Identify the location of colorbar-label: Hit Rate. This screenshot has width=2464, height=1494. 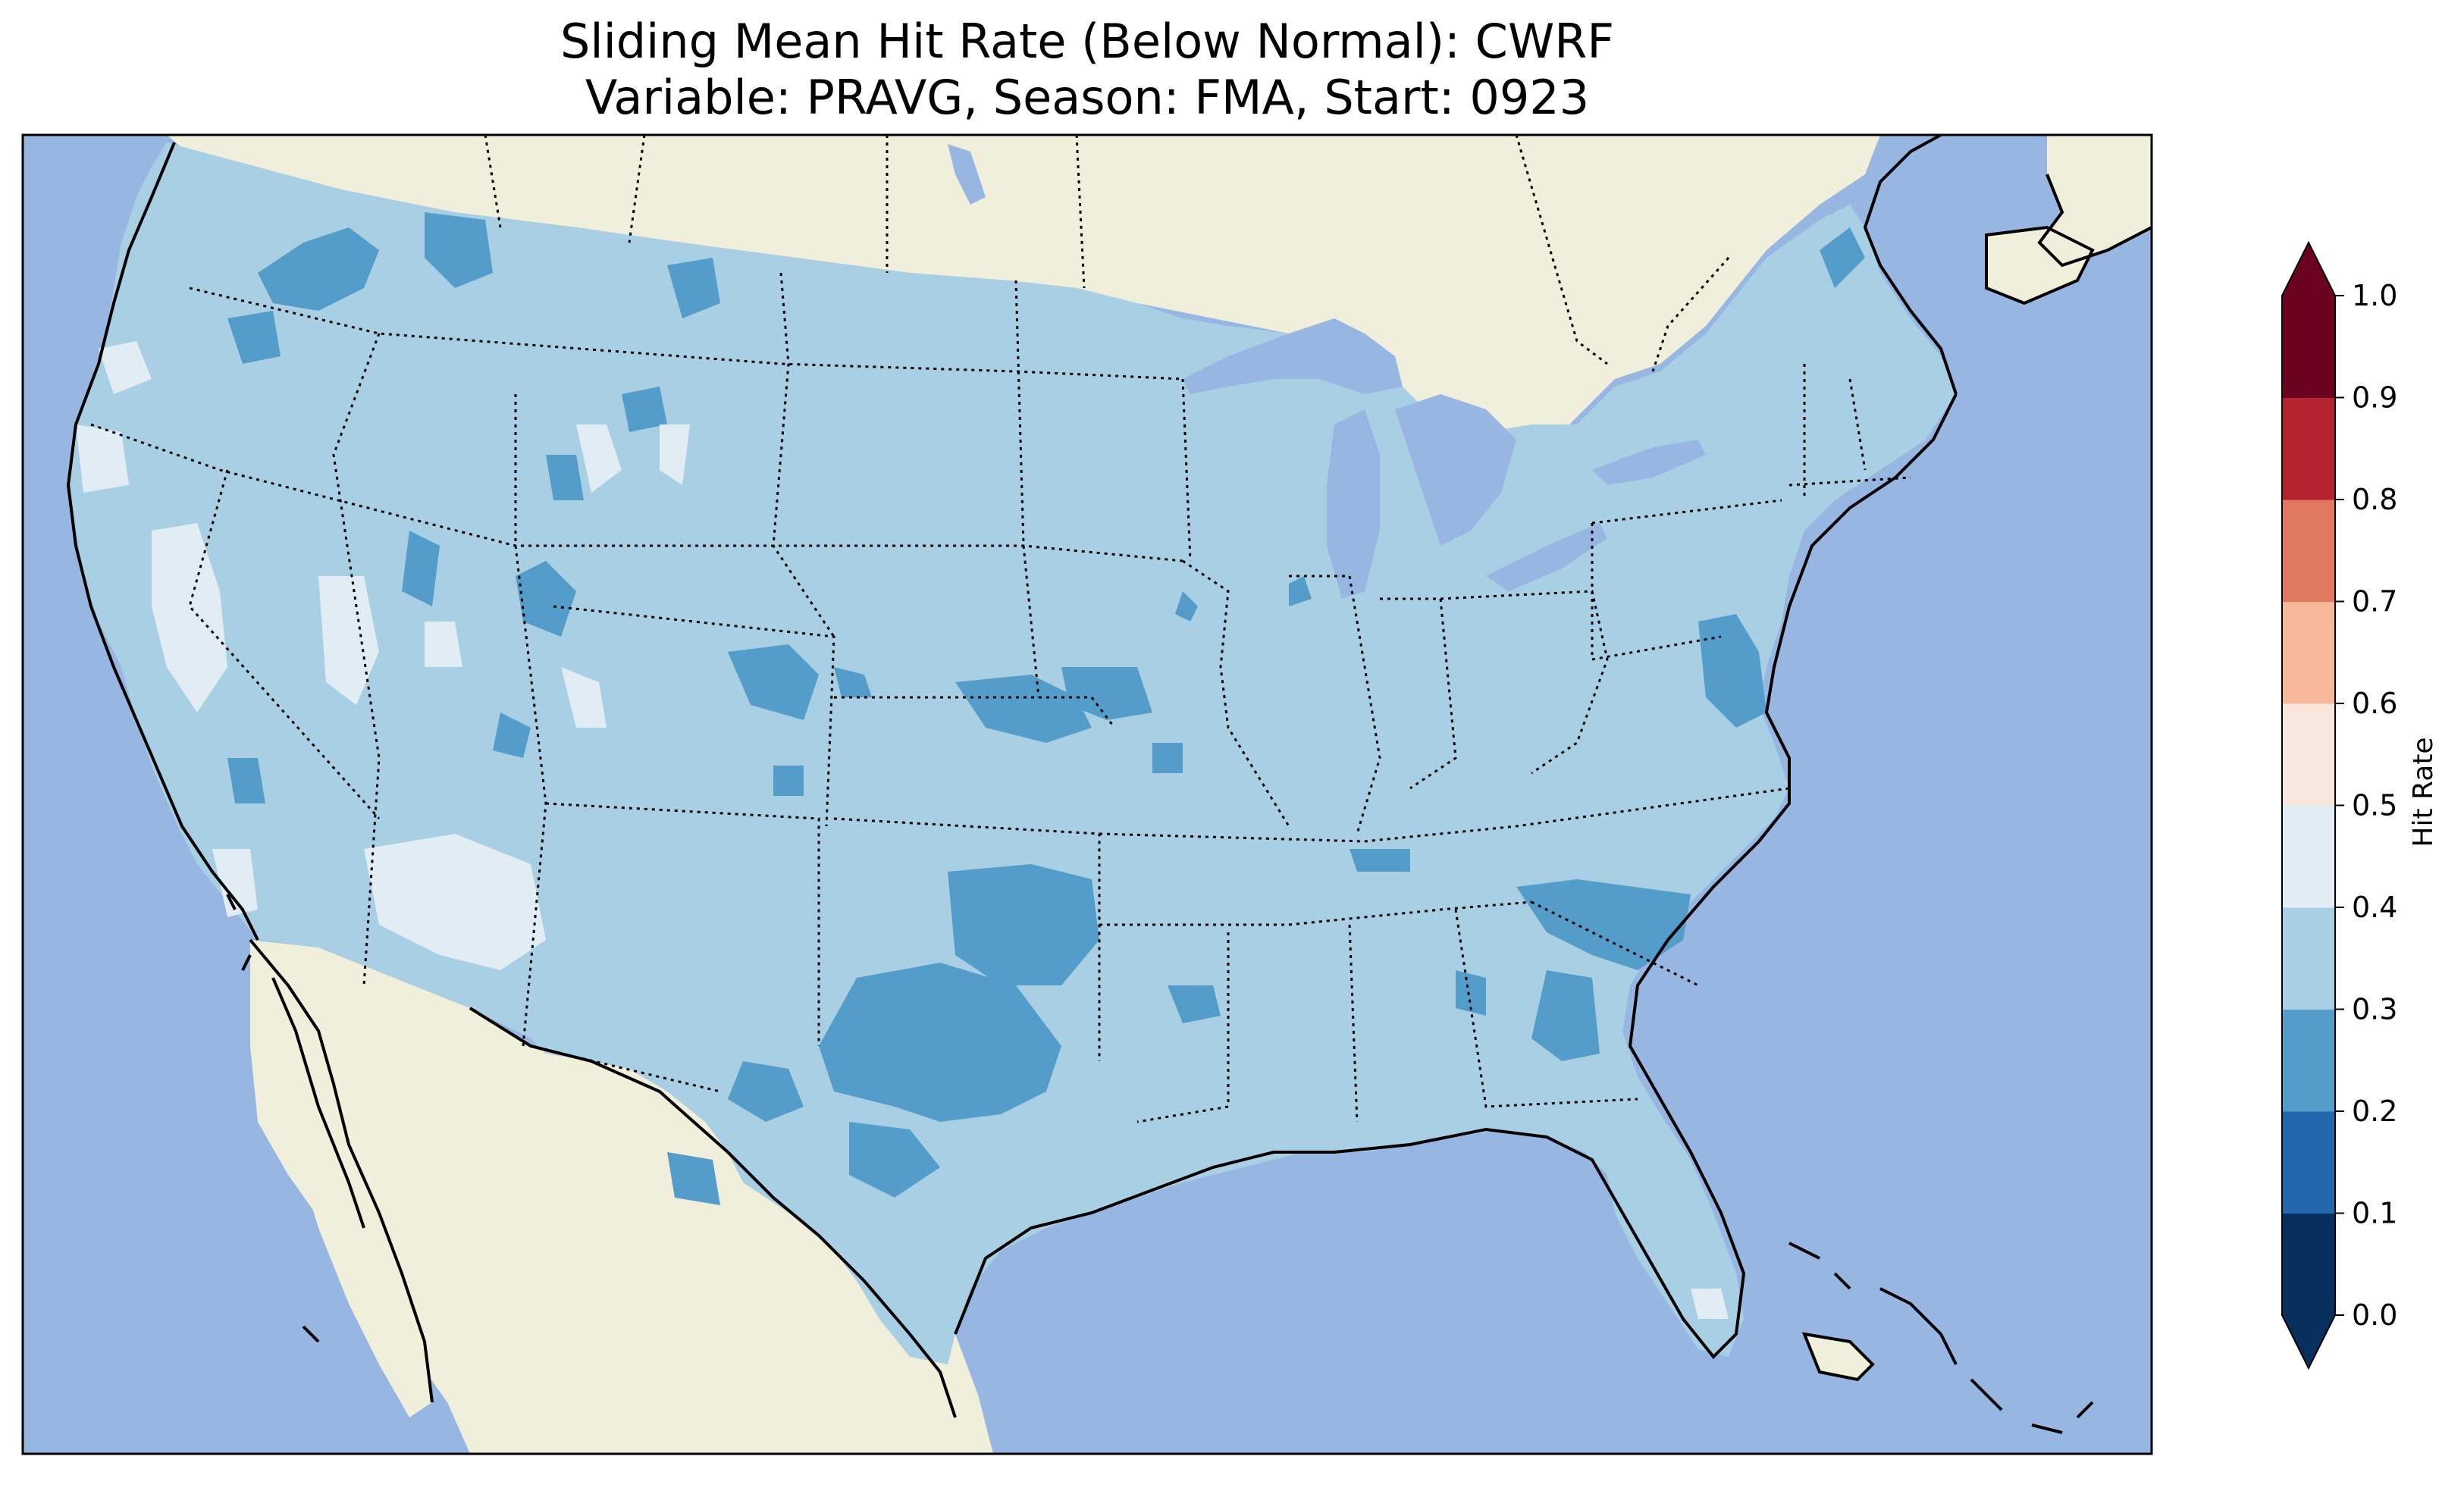
(2424, 792).